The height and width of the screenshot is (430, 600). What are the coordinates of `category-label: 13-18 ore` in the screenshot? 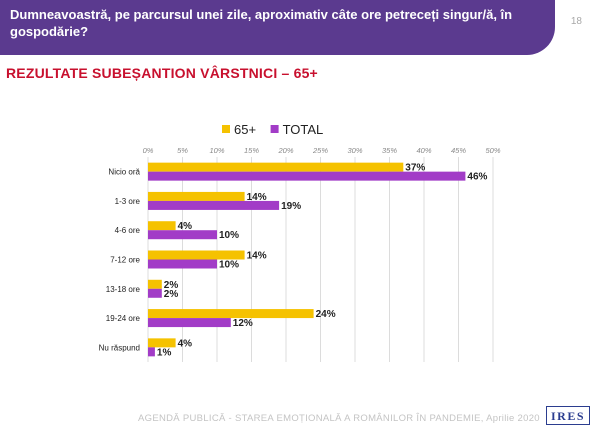 It's located at (123, 289).